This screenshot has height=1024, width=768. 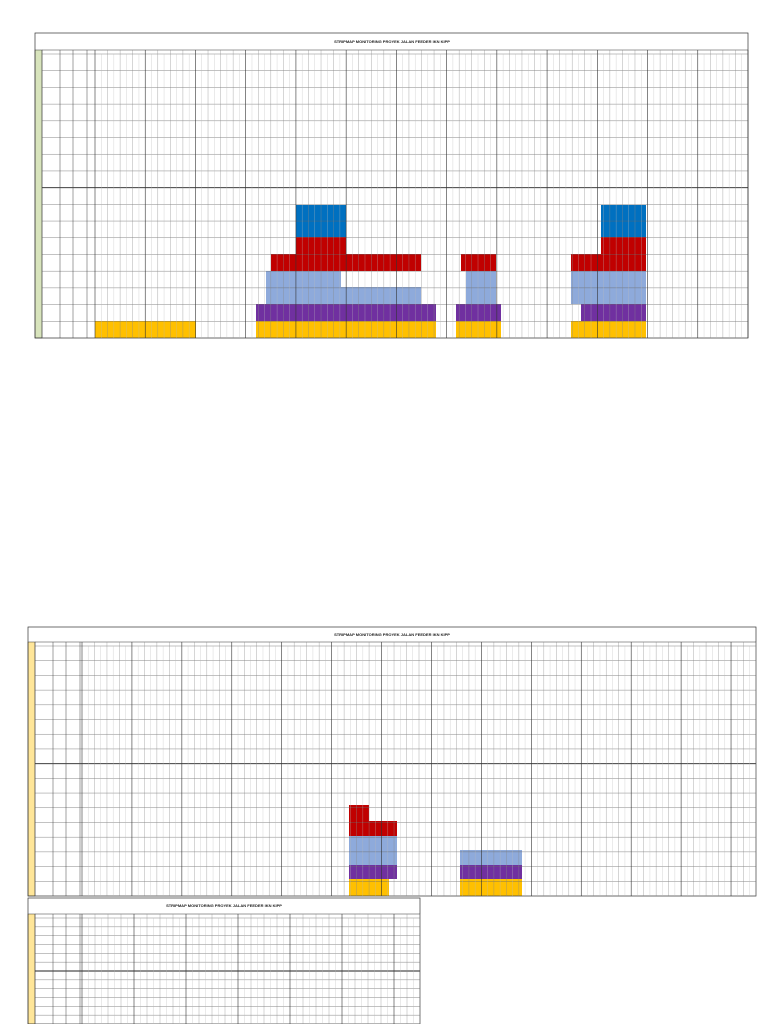 I want to click on sheet-frame, so click(x=224, y=960).